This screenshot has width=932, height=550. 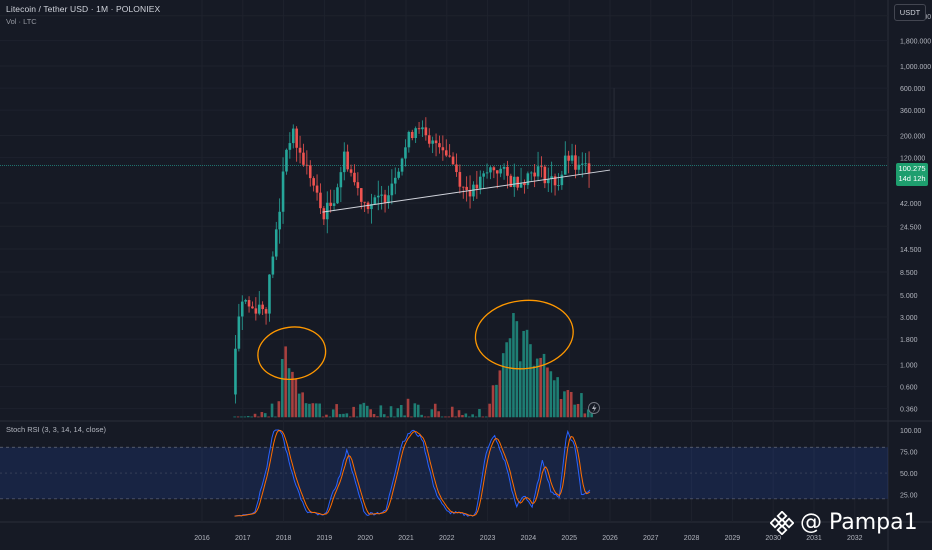 What do you see at coordinates (855, 538) in the screenshot?
I see `time-tick-label: 2032` at bounding box center [855, 538].